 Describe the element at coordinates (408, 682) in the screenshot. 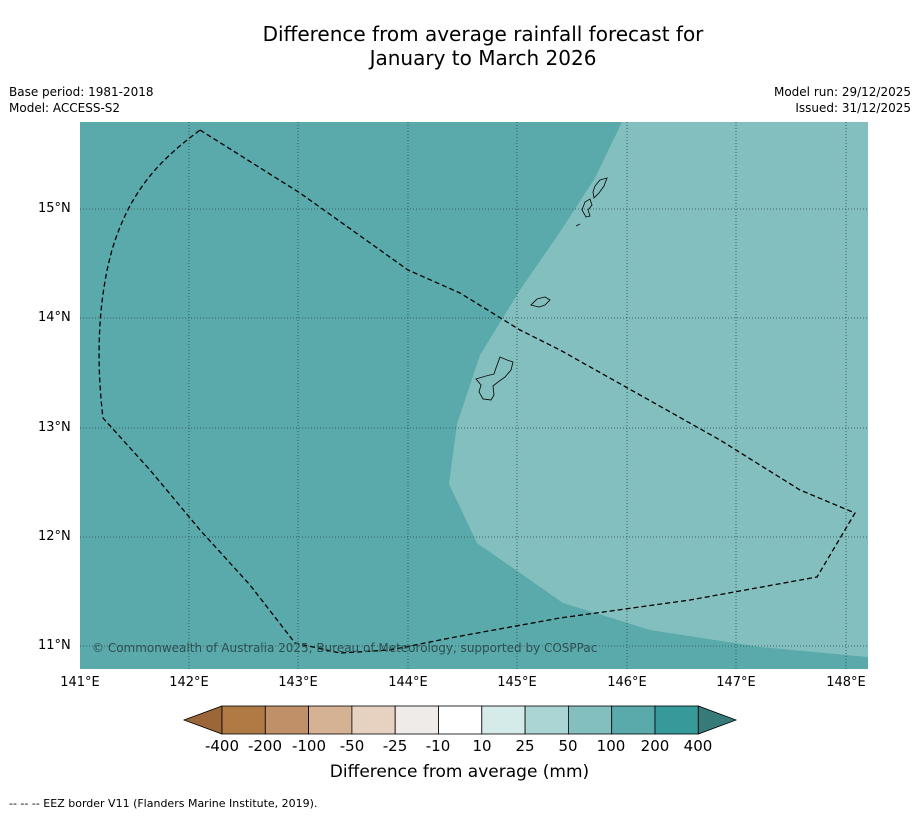

I see `lon-label: 144°E` at that location.